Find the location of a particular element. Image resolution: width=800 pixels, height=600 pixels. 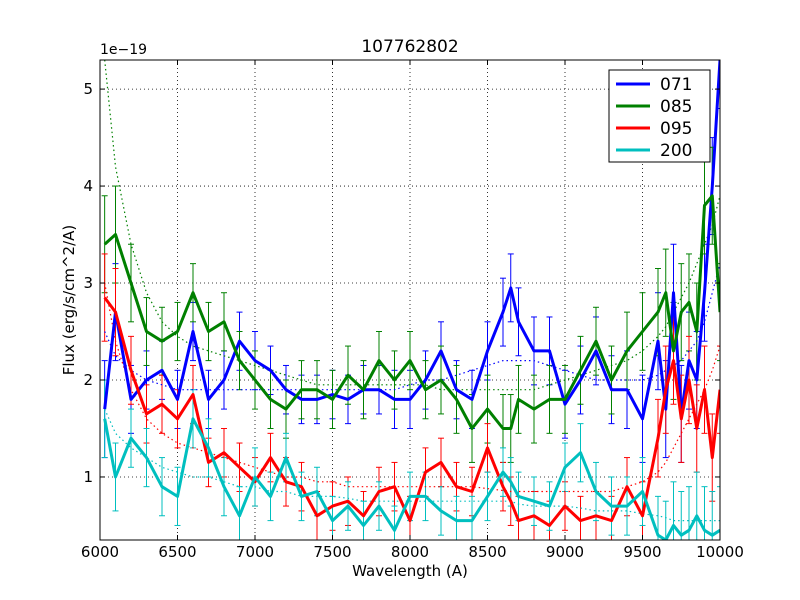

x-tick-label: 9500 is located at coordinates (642, 552).